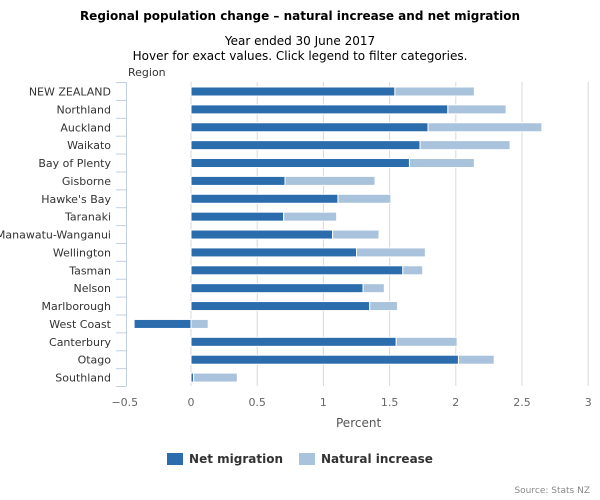 Image resolution: width=600 pixels, height=500 pixels. What do you see at coordinates (236, 459) in the screenshot?
I see `legend-label: Net migration` at bounding box center [236, 459].